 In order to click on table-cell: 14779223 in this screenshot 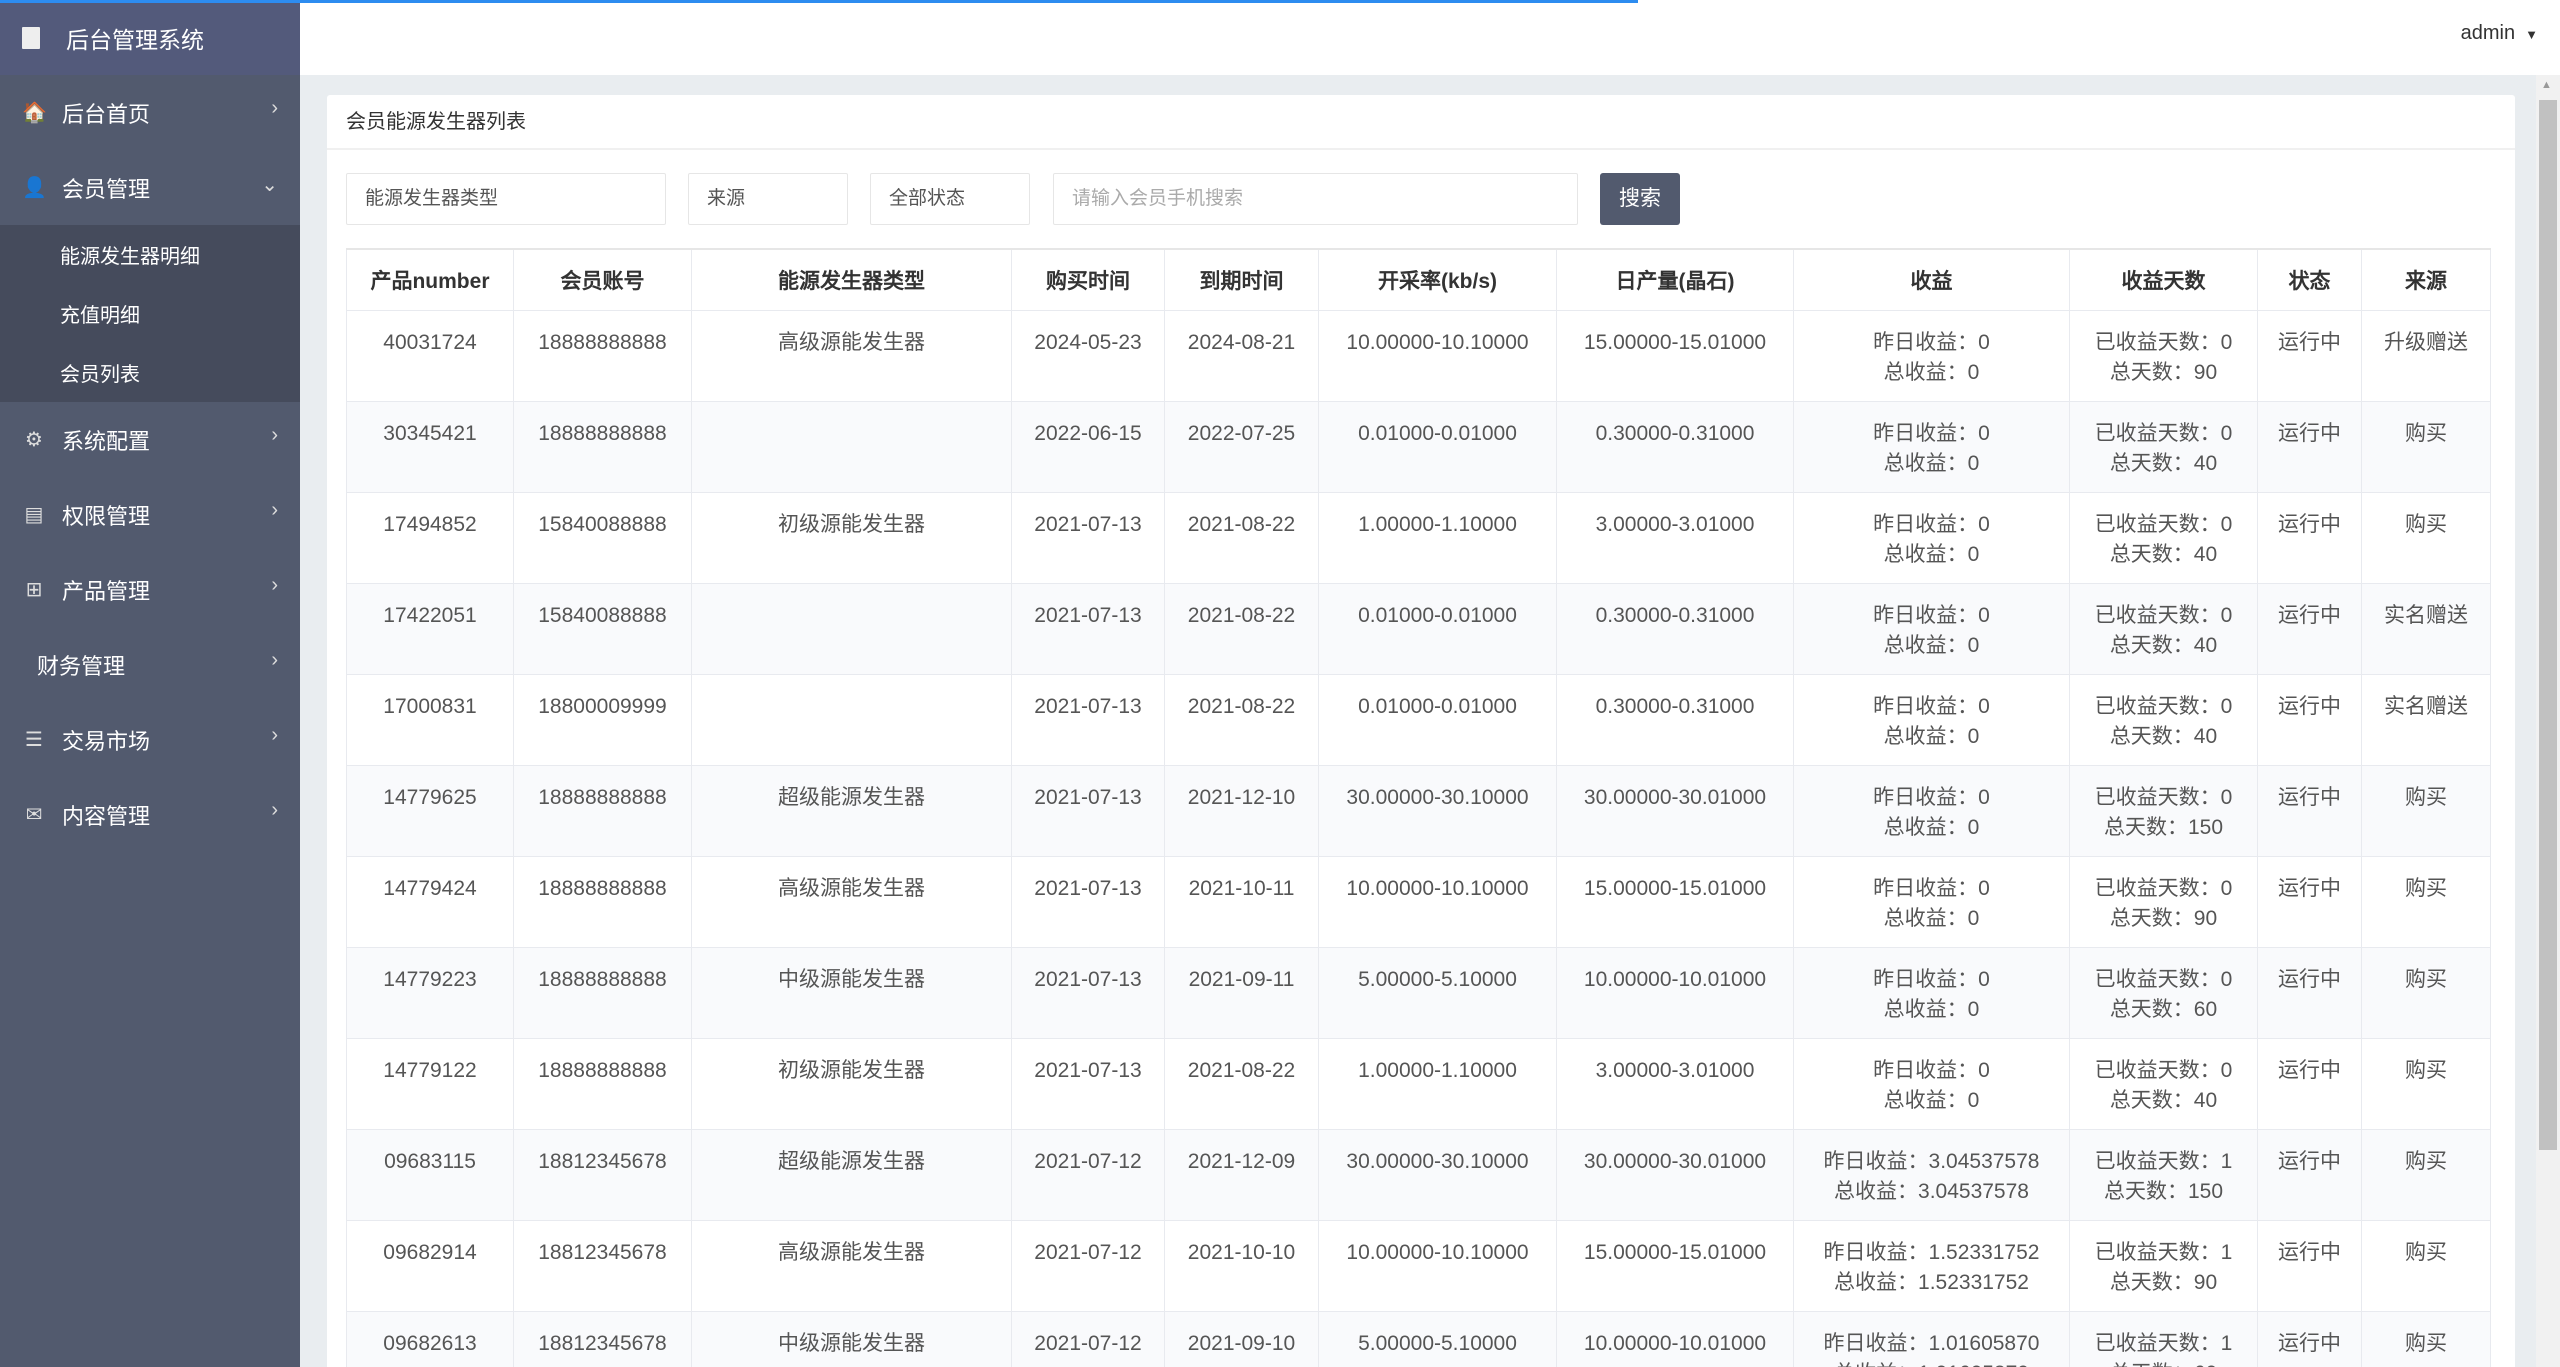, I will do `click(430, 992)`.